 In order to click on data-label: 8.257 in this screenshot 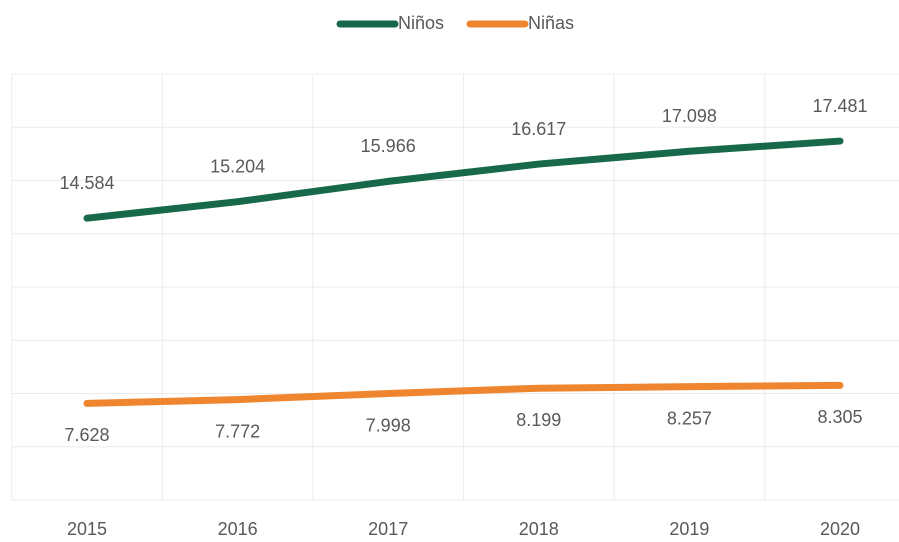, I will do `click(689, 418)`.